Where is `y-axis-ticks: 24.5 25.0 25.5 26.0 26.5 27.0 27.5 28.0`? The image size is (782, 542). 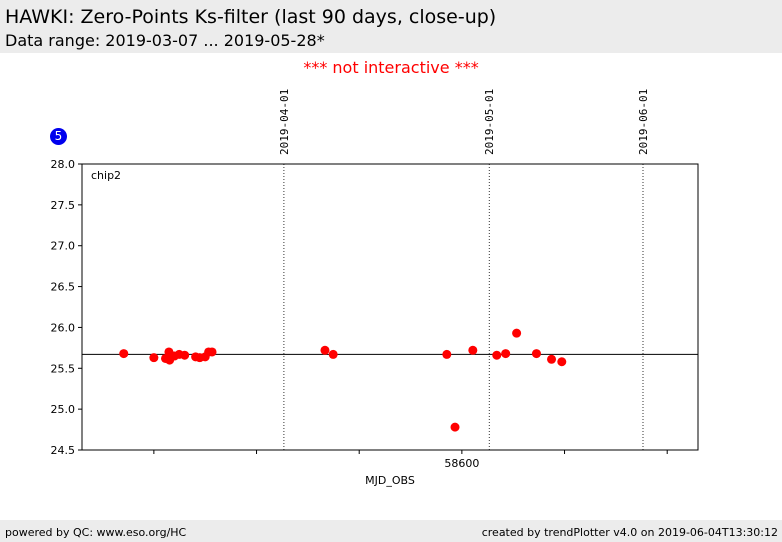 y-axis-ticks: 24.5 25.0 25.5 26.0 26.5 27.0 27.5 28.0 is located at coordinates (66, 307).